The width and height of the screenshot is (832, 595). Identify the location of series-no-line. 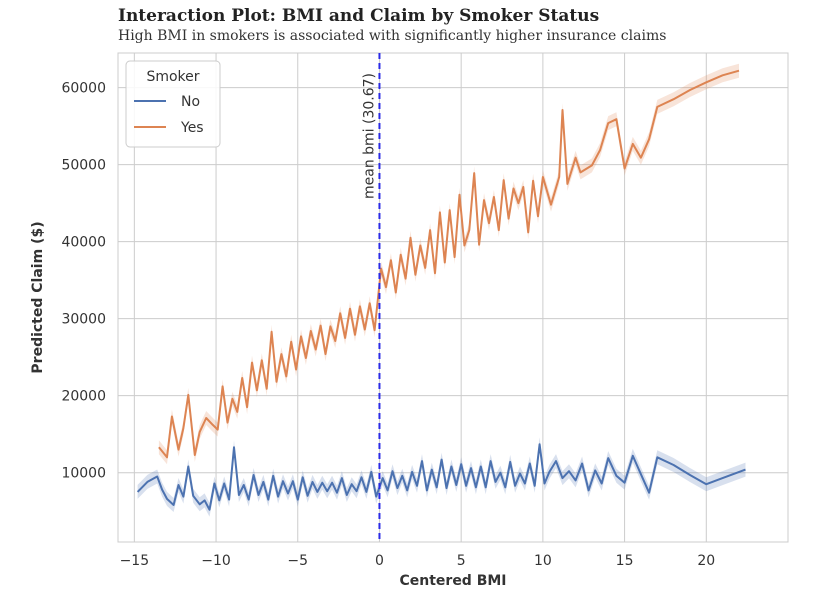
(441, 477).